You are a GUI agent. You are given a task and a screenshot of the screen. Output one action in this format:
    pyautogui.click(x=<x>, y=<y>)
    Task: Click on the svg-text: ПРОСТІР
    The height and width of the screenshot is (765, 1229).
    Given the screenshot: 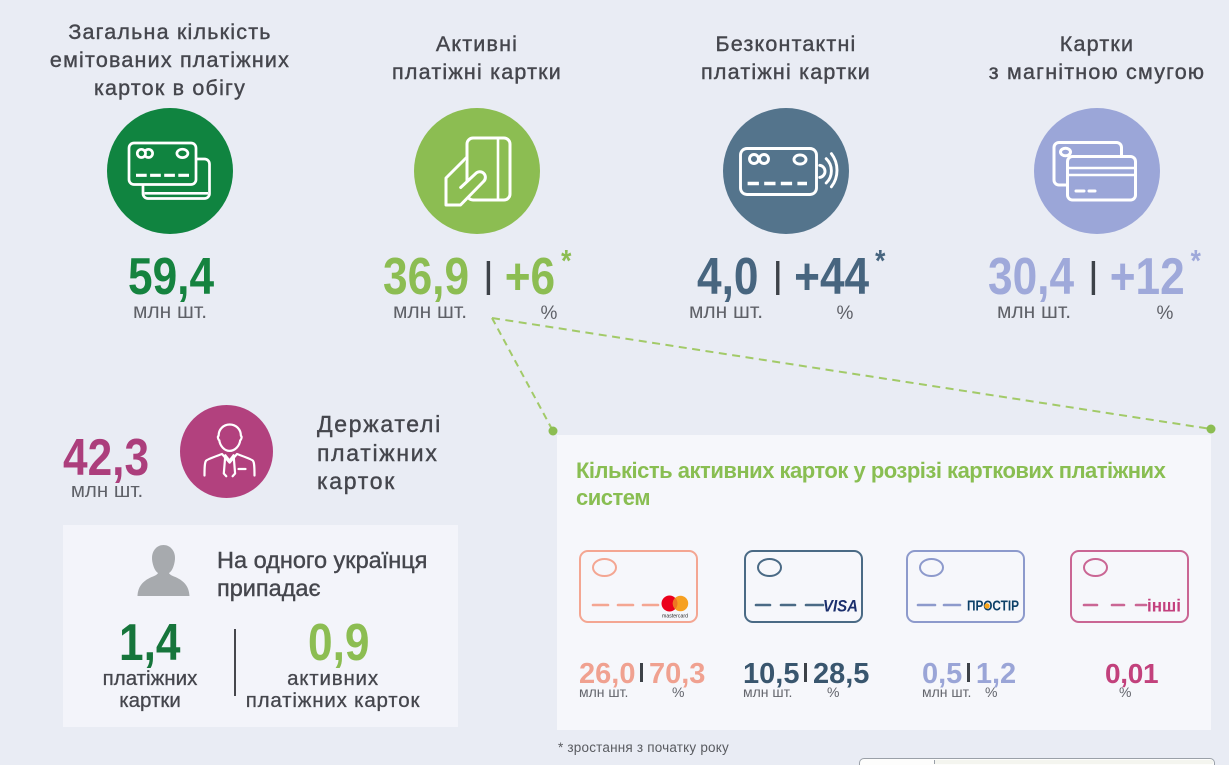 What is the action you would take?
    pyautogui.click(x=993, y=606)
    